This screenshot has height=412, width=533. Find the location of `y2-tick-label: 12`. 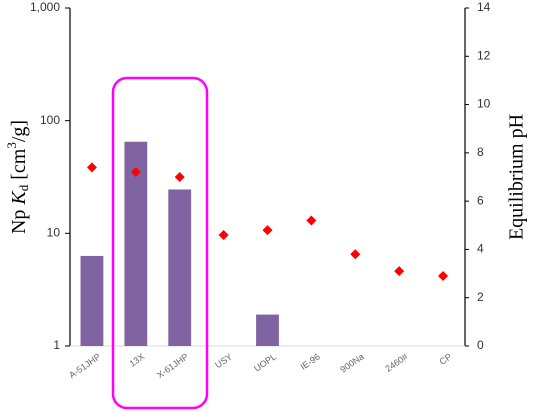

y2-tick-label: 12 is located at coordinates (484, 55).